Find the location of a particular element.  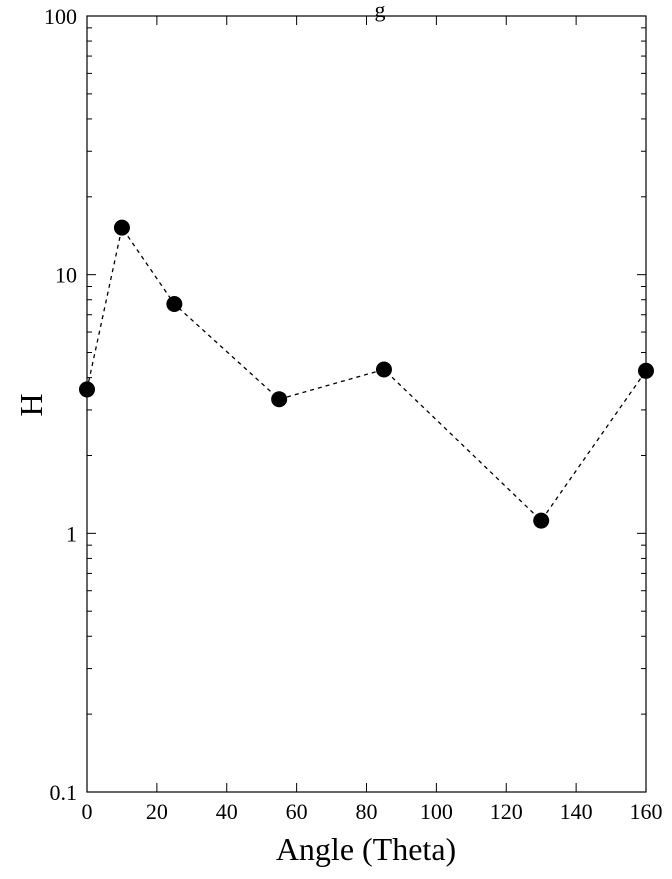

x-tick-label: 140 is located at coordinates (576, 811).